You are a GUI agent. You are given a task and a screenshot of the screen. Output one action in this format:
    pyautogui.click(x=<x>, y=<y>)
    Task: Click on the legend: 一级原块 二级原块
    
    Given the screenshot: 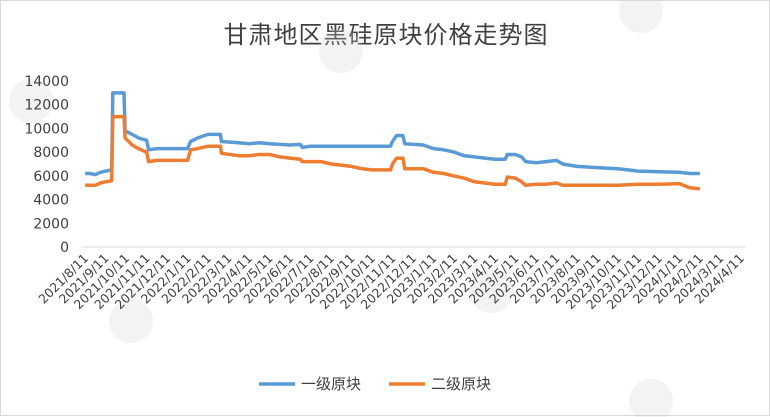 What is the action you would take?
    pyautogui.click(x=375, y=384)
    